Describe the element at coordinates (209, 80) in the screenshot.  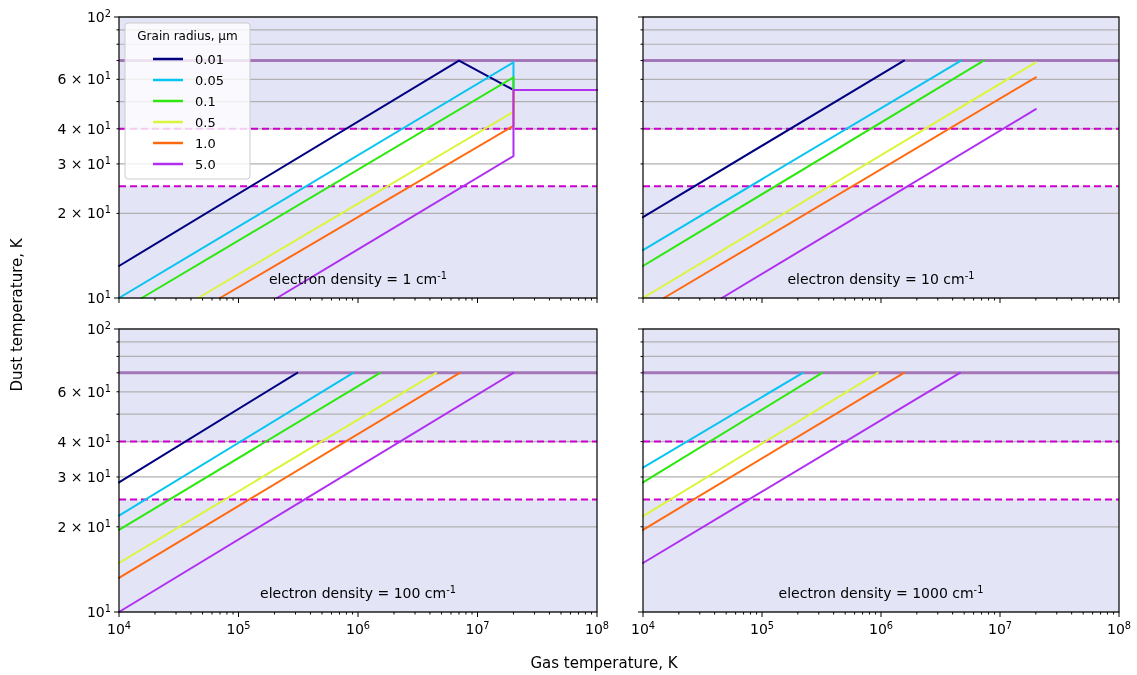
I see `legend-label: 0.05` at that location.